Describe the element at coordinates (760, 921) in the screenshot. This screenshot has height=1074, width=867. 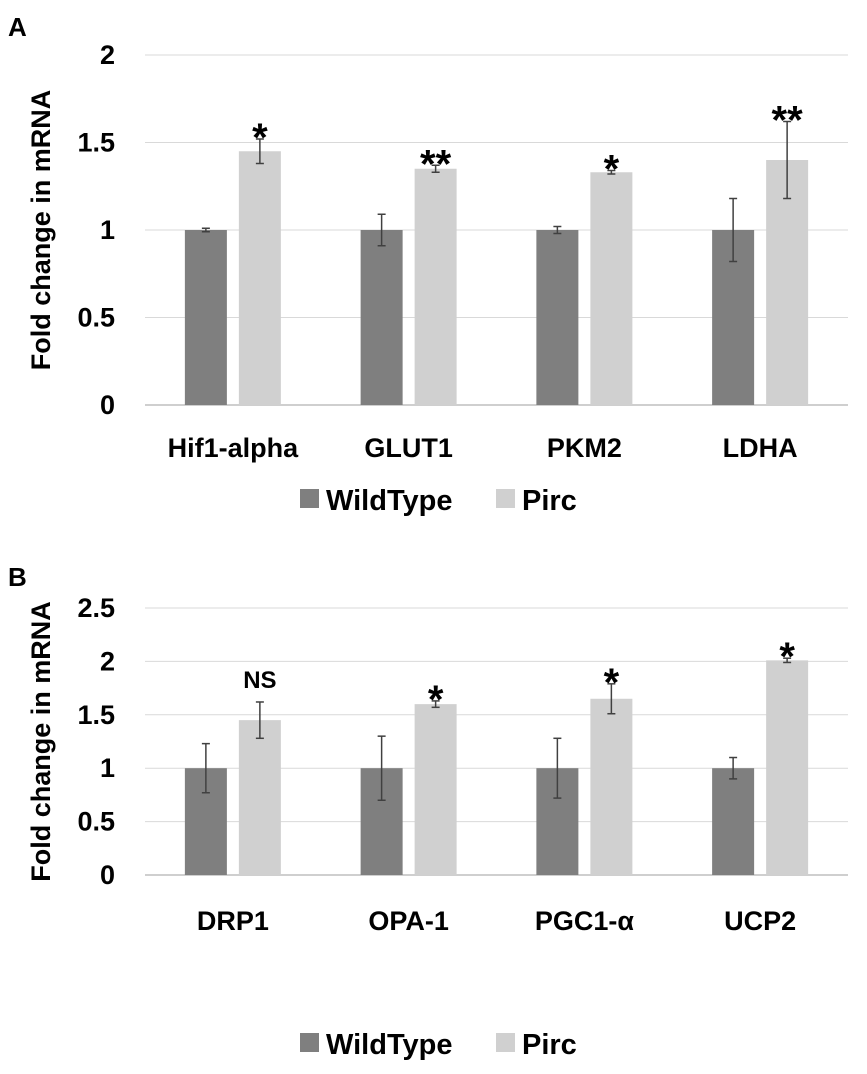
I see `x-tick-label: UCP2` at that location.